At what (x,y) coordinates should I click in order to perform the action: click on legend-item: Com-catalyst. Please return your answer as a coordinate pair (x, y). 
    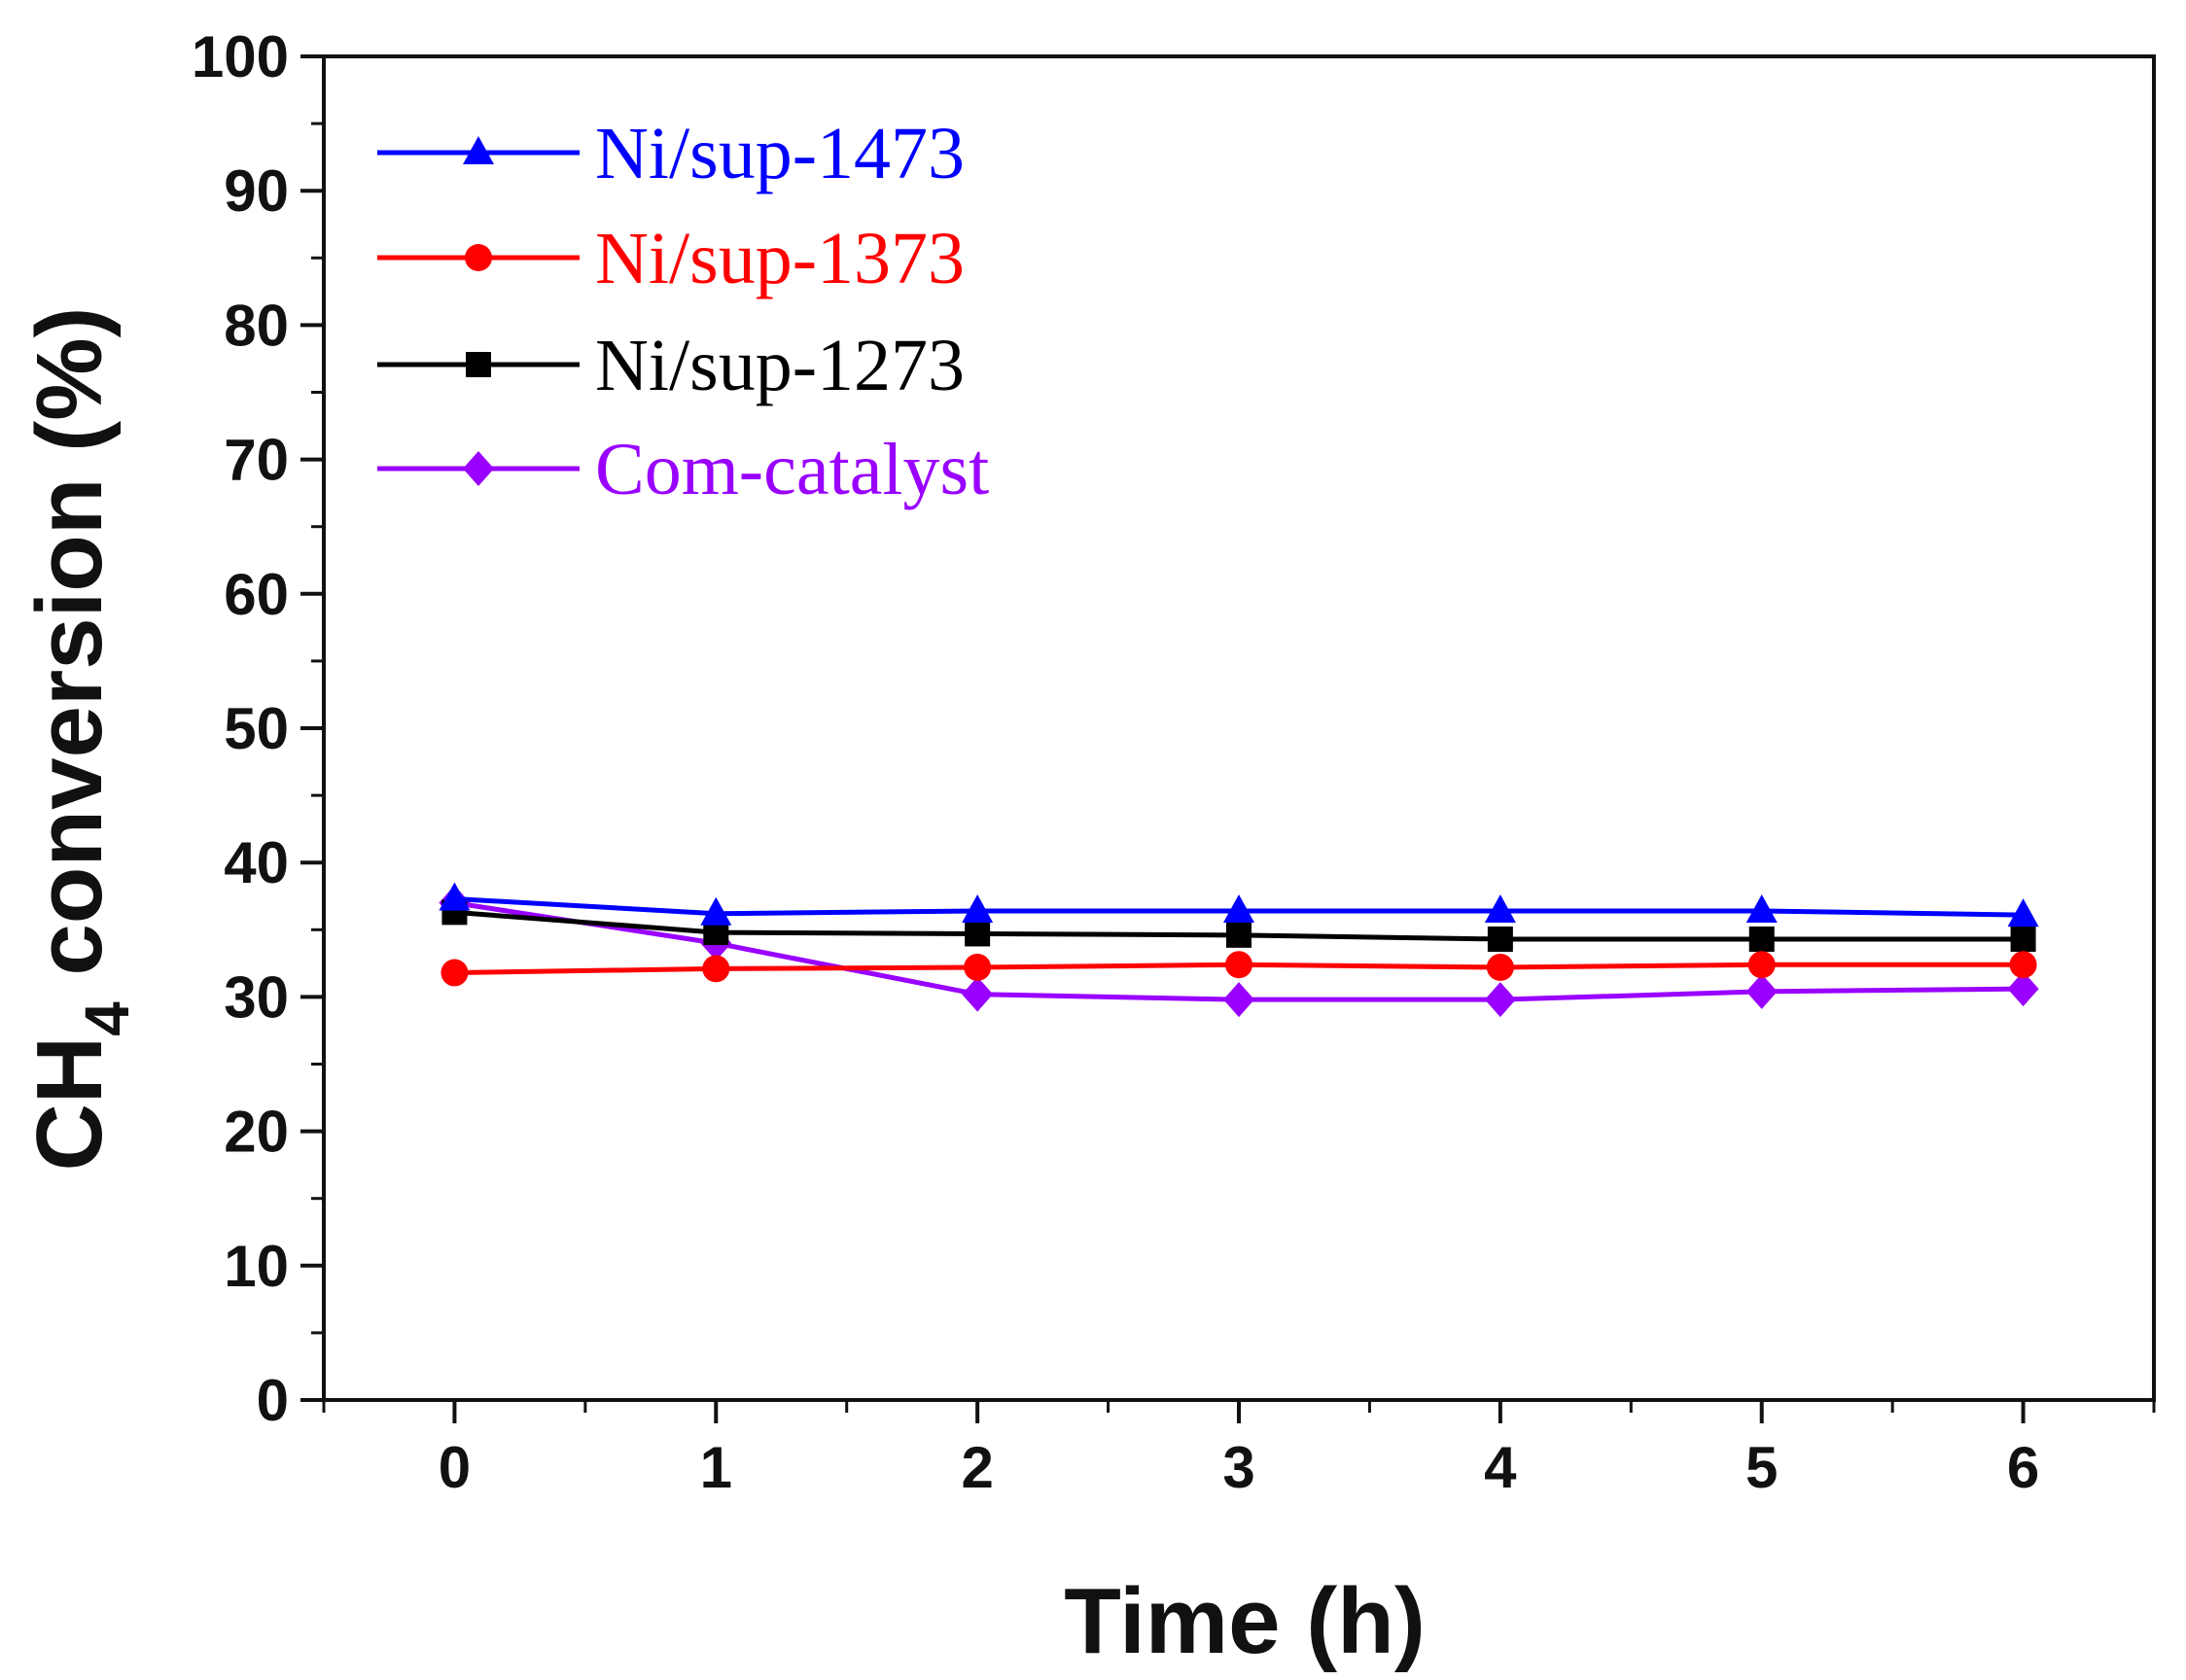
    Looking at the image, I should click on (683, 469).